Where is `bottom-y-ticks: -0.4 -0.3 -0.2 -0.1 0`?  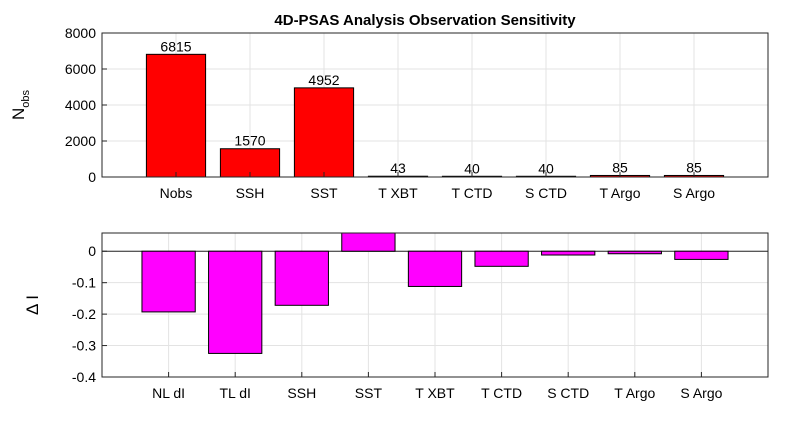
bottom-y-ticks: -0.4 -0.3 -0.2 -0.1 0 is located at coordinates (89, 314).